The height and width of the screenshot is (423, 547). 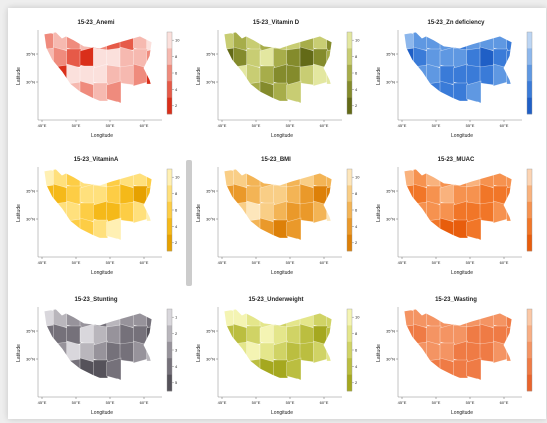 What do you see at coordinates (176, 89) in the screenshot?
I see `colorbar-tick-label: 4` at bounding box center [176, 89].